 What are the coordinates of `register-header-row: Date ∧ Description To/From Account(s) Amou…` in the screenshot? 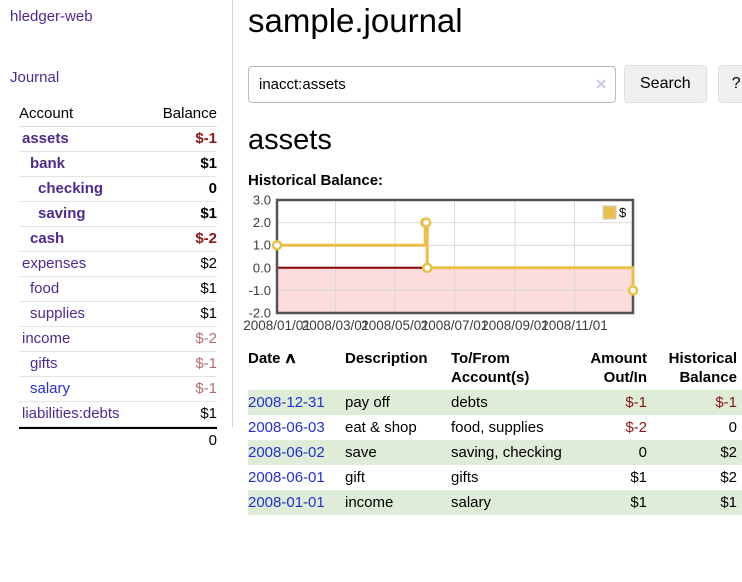 It's located at (495, 368).